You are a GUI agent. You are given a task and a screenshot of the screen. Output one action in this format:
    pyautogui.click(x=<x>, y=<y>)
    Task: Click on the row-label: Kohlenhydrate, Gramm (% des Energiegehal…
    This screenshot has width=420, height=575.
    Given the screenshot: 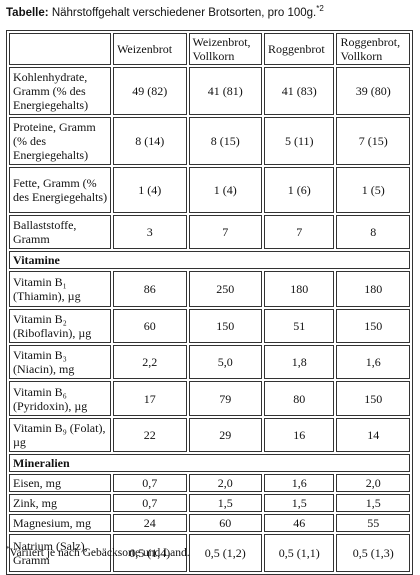 What is the action you would take?
    pyautogui.click(x=60, y=91)
    